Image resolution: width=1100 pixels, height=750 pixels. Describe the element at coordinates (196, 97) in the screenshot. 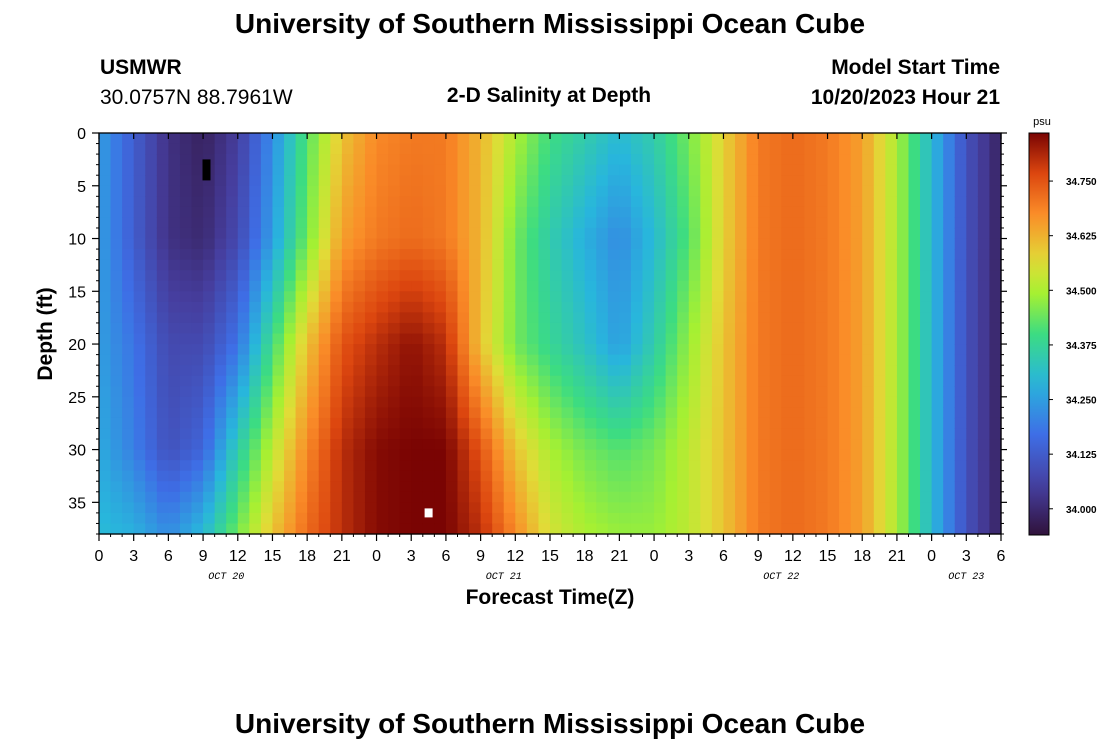

I see `station-coordinates: 30.0757N 88.7961W` at that location.